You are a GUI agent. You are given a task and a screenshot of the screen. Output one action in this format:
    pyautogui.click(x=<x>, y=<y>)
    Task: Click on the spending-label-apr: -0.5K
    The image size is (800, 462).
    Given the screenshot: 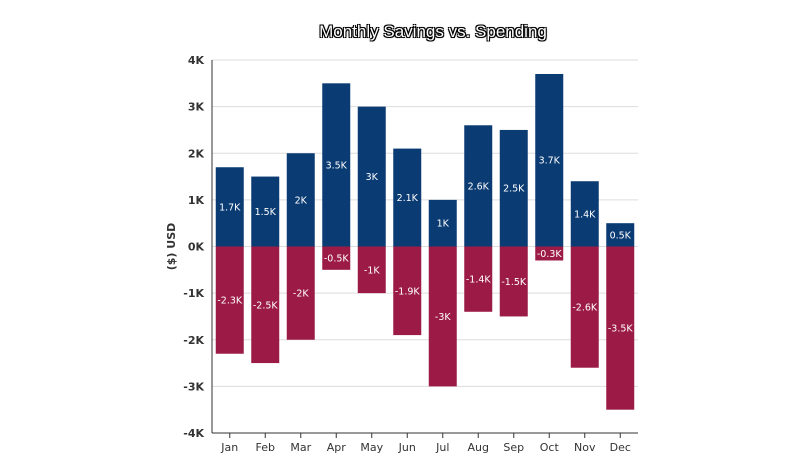 What is the action you would take?
    pyautogui.click(x=337, y=259)
    